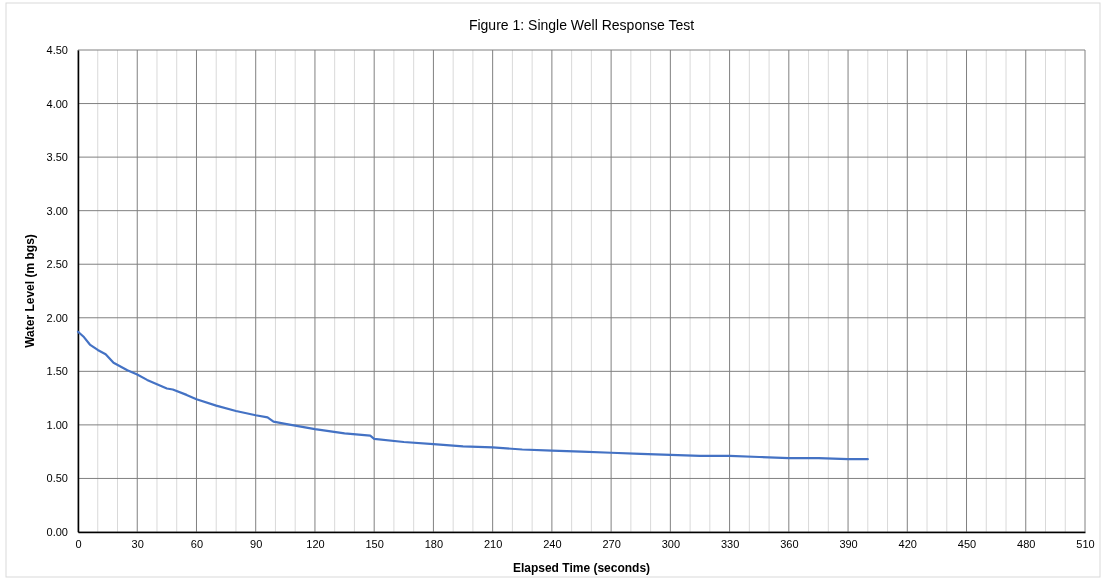  What do you see at coordinates (581, 25) in the screenshot?
I see `chart-title: Figure 1: Single Well Response Test` at bounding box center [581, 25].